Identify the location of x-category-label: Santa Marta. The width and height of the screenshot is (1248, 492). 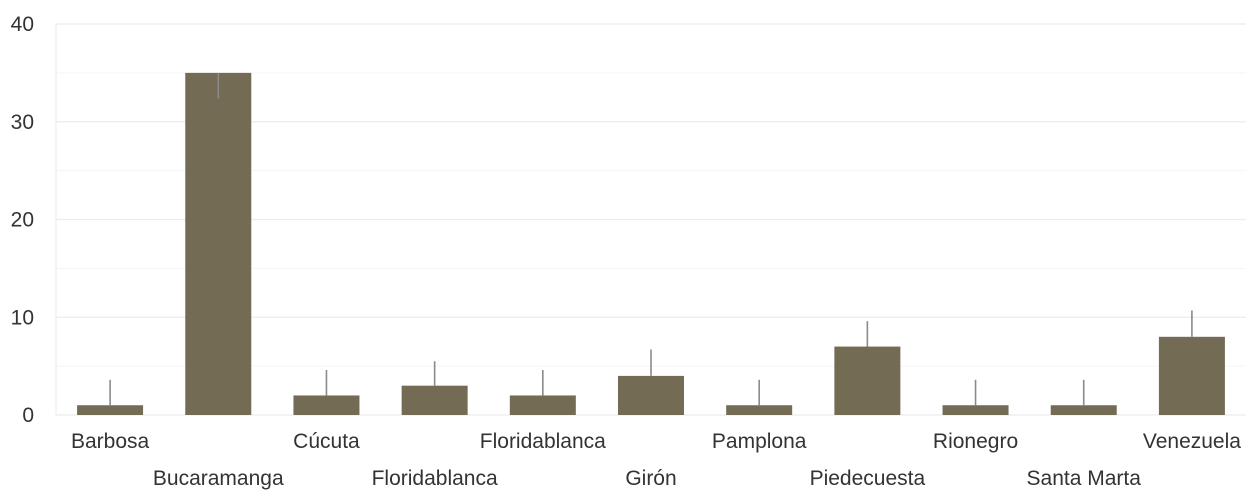
(1084, 478).